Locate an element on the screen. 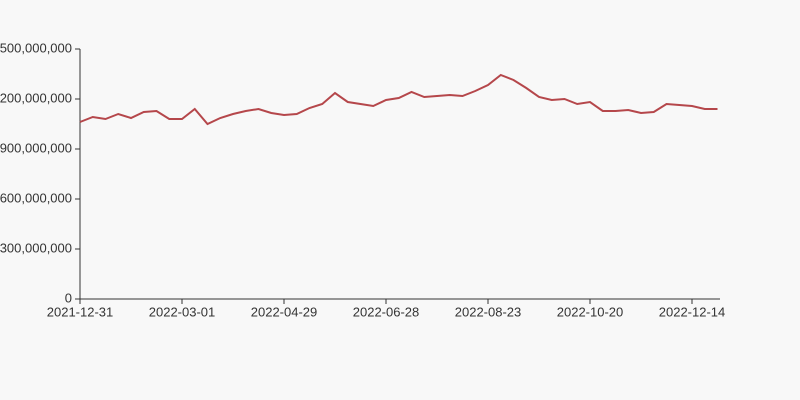 This screenshot has height=400, width=800. x-tick-label: 2022-12-14 is located at coordinates (692, 311).